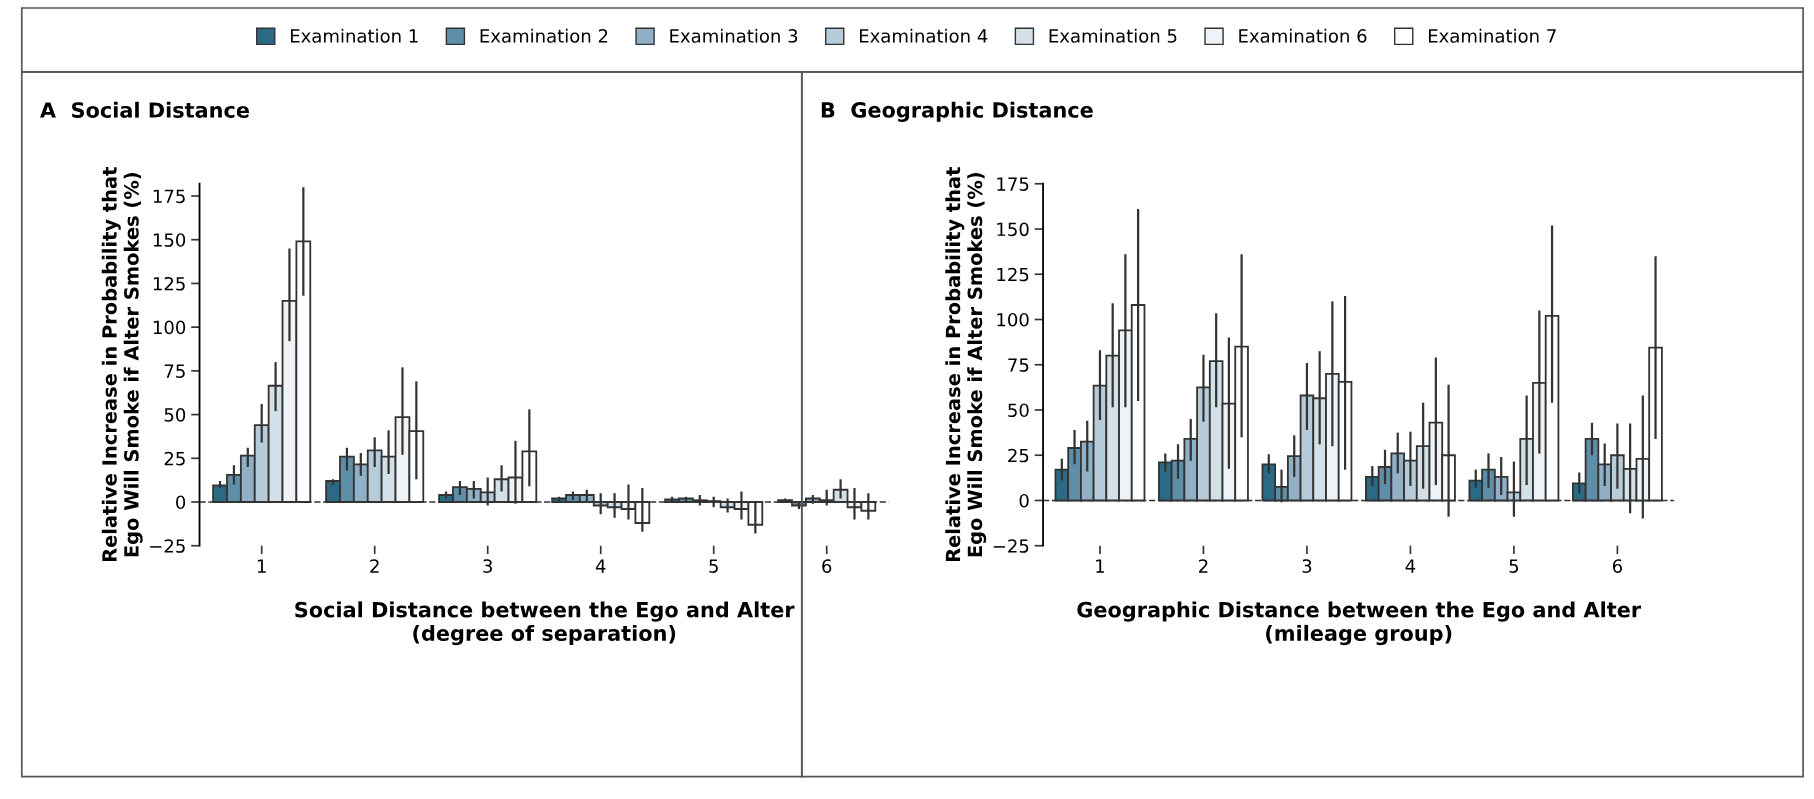  Describe the element at coordinates (1303, 35) in the screenshot. I see `legend-label: Examination 6` at that location.